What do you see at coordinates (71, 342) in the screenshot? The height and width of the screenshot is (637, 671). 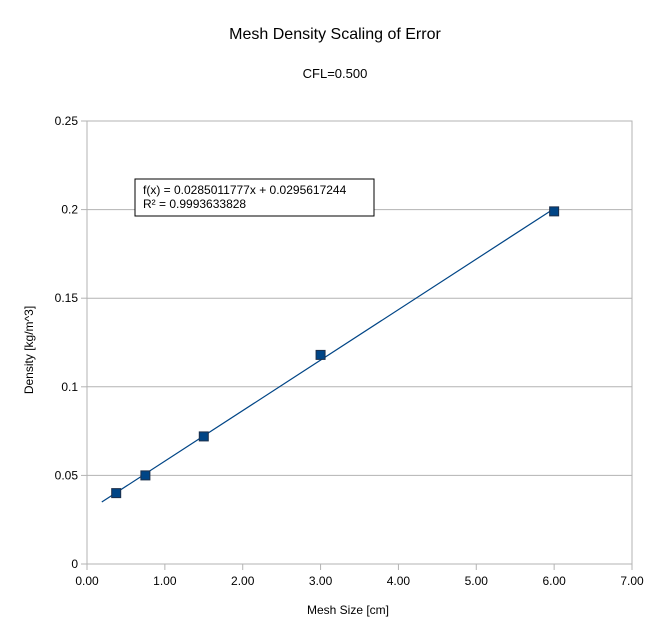 I see `y-axis-ticks: 0 0.05 0.1 0.15 0.2 0.25` at bounding box center [71, 342].